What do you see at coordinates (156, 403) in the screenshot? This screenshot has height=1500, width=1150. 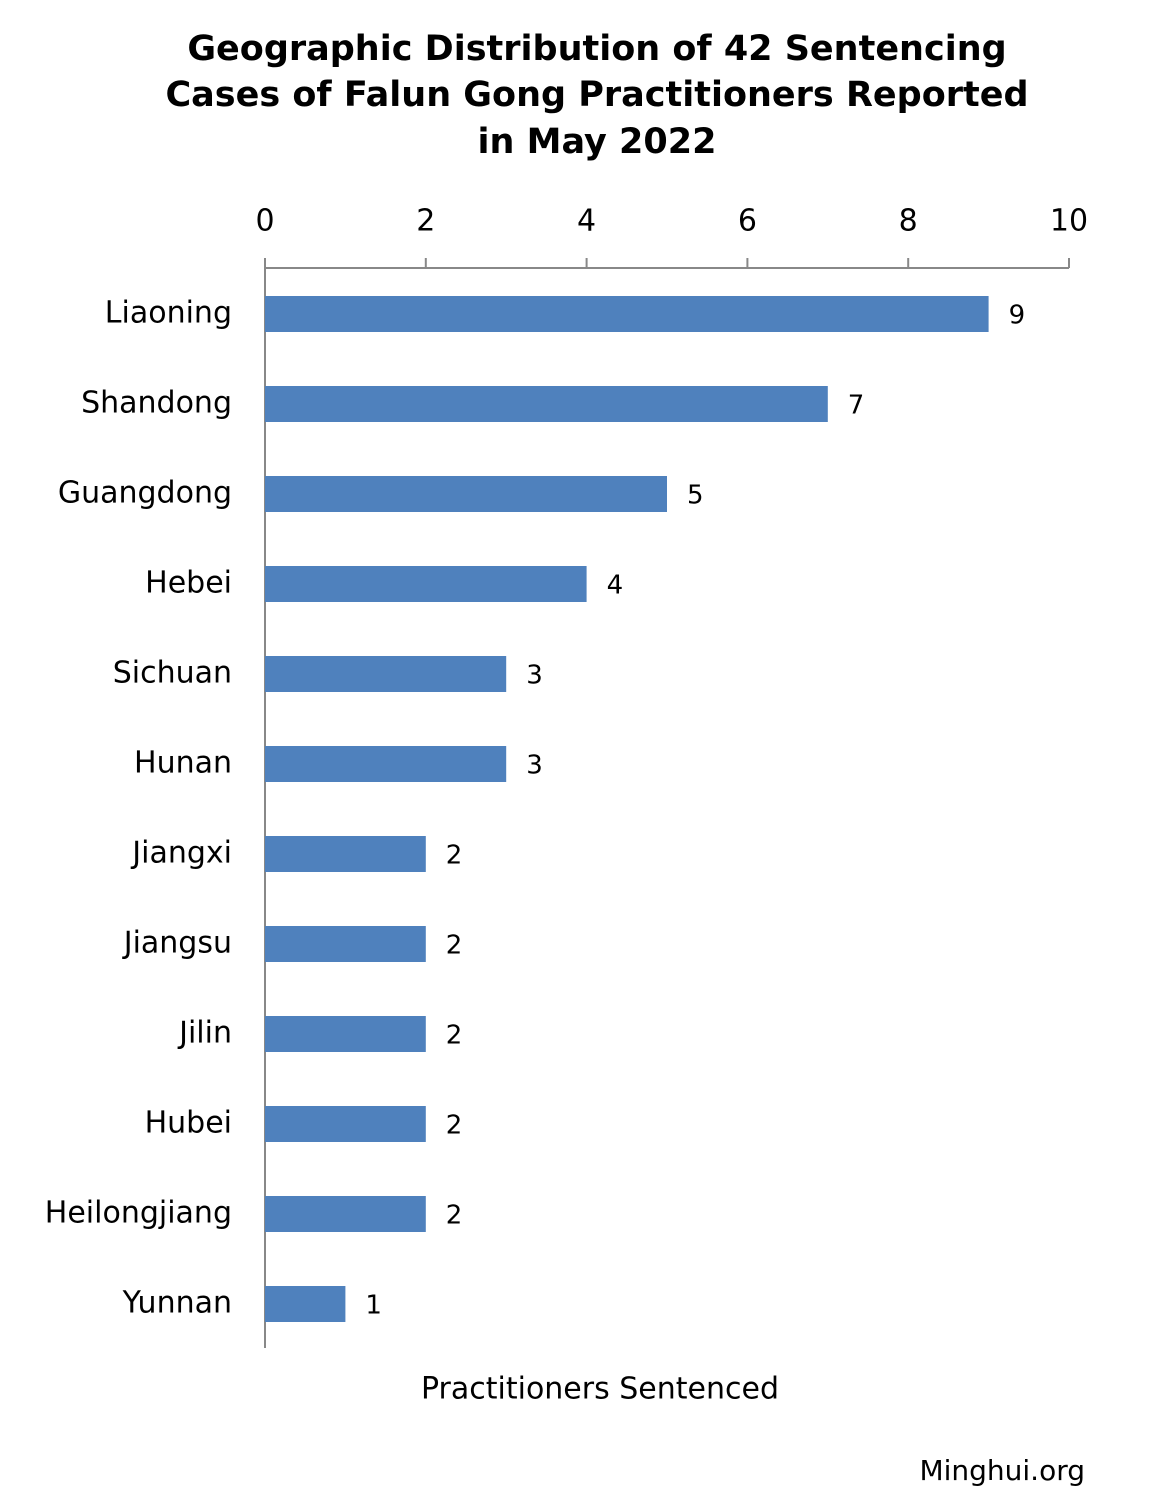 I see `y-tick-label: Shandong` at bounding box center [156, 403].